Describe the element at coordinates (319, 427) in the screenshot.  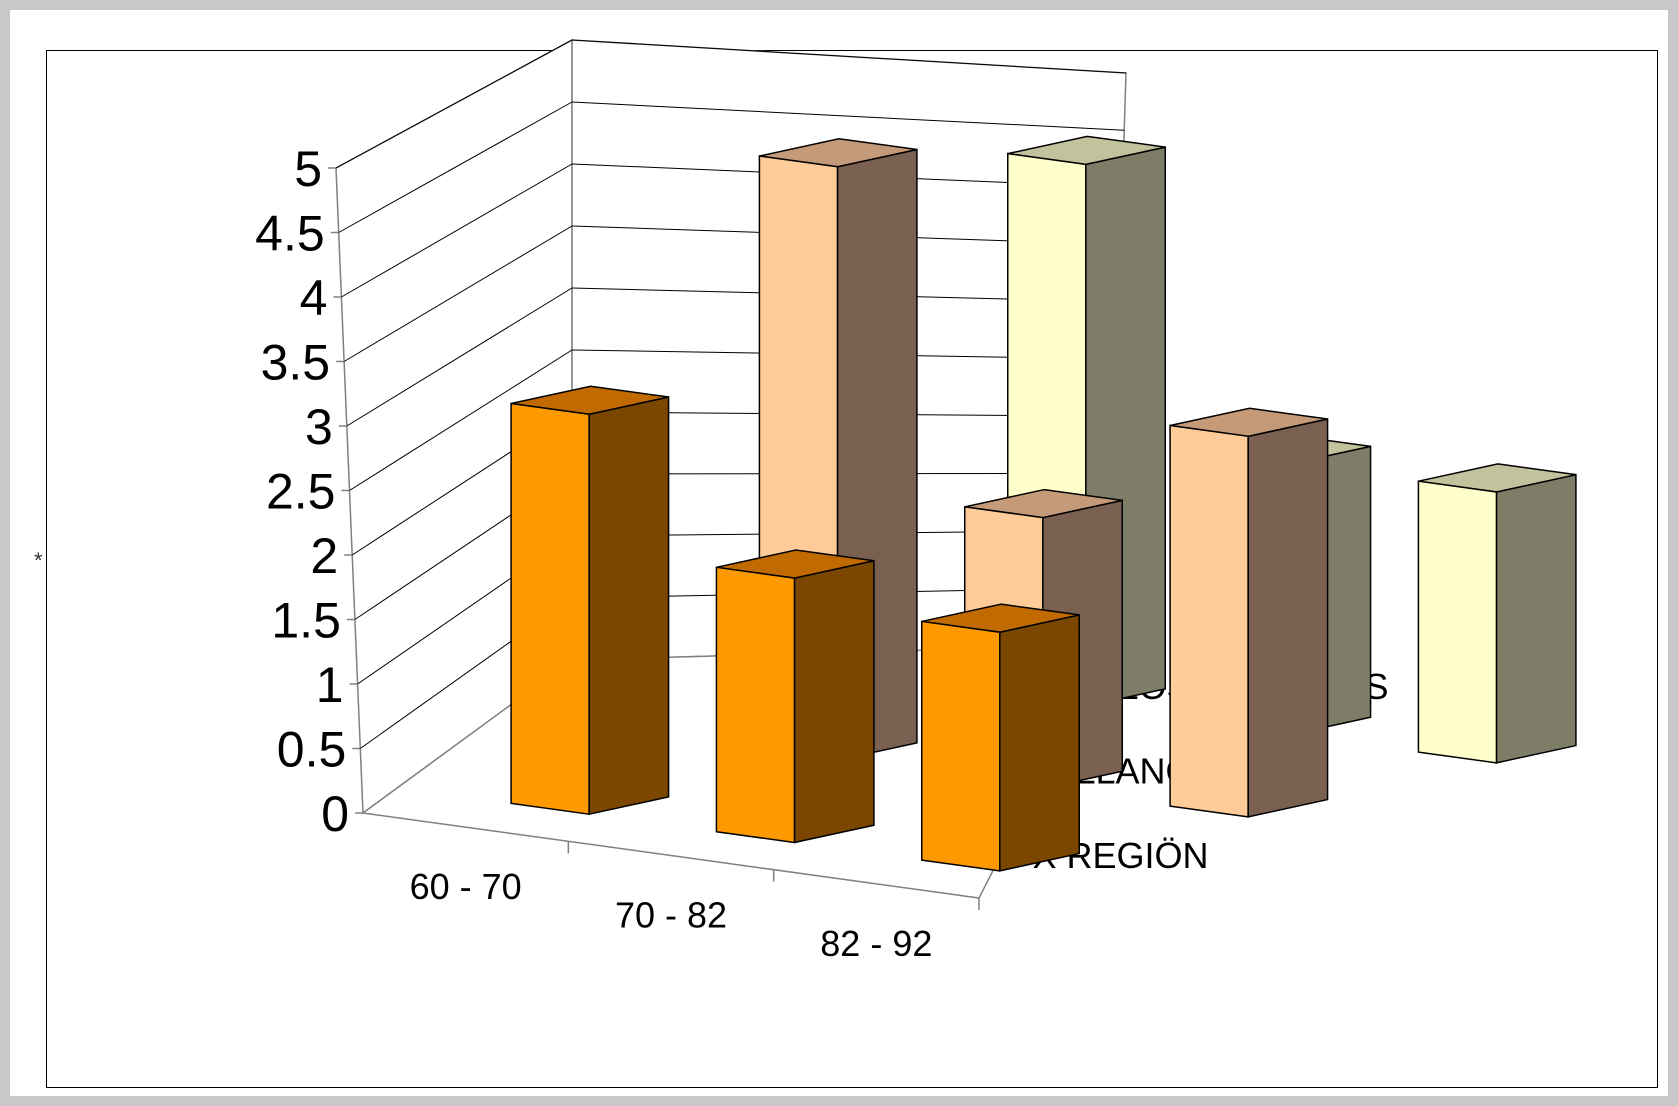
I see `y-tick-label: 3` at that location.